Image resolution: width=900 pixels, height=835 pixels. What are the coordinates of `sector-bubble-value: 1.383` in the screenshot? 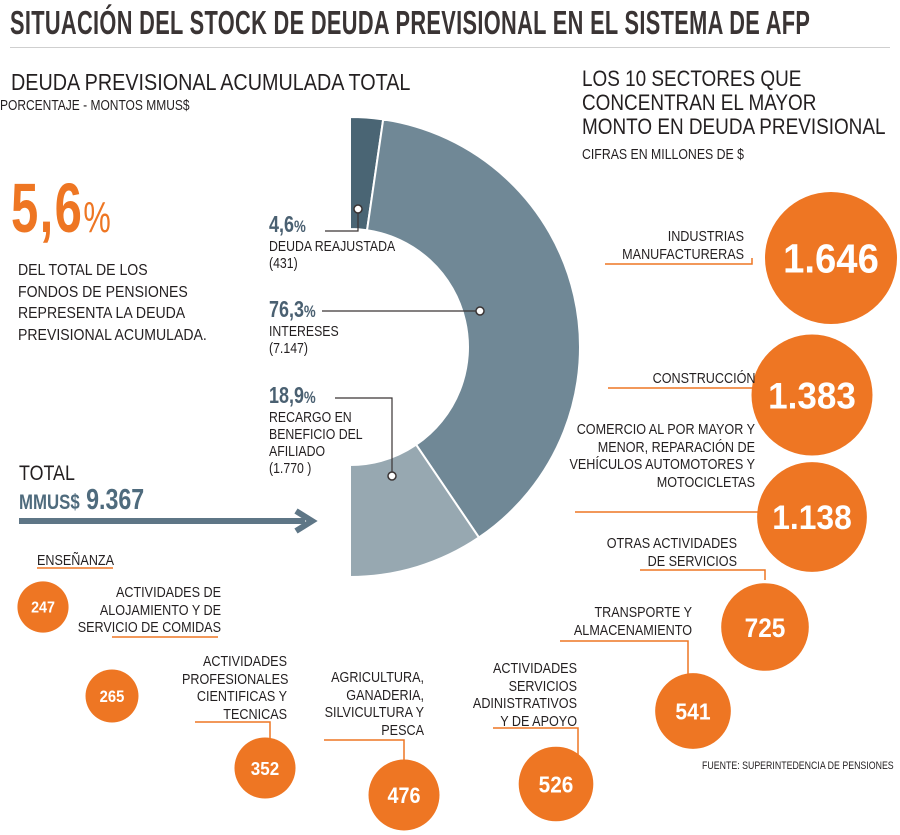 It's located at (812, 396).